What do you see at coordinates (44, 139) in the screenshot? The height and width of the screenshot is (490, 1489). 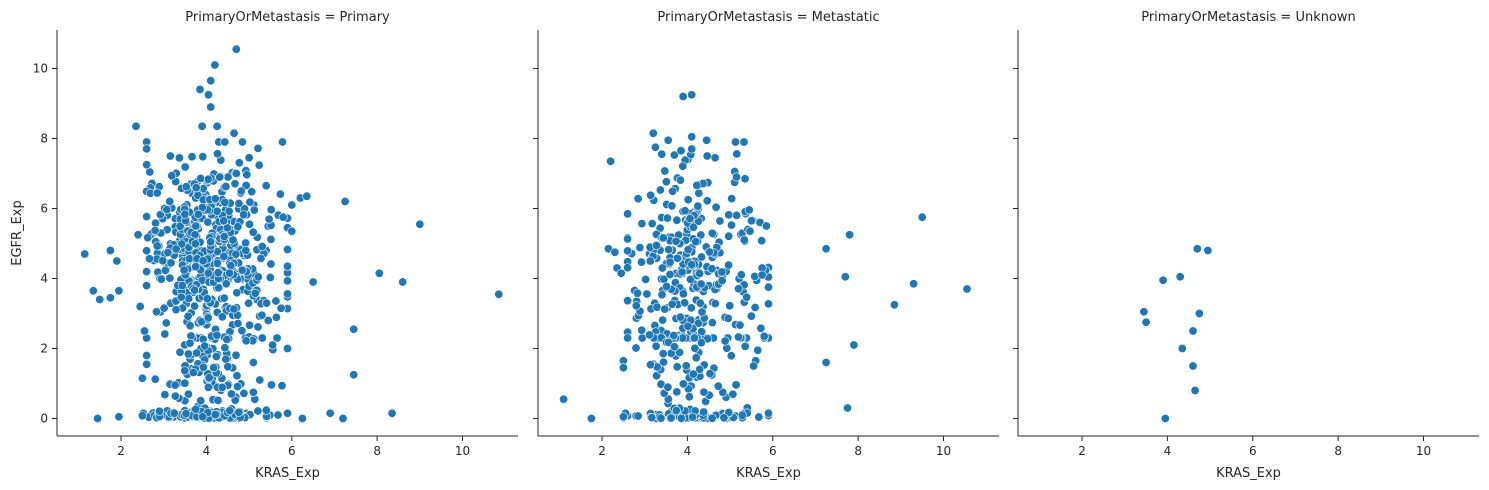 I see `y-tick-label: 8` at bounding box center [44, 139].